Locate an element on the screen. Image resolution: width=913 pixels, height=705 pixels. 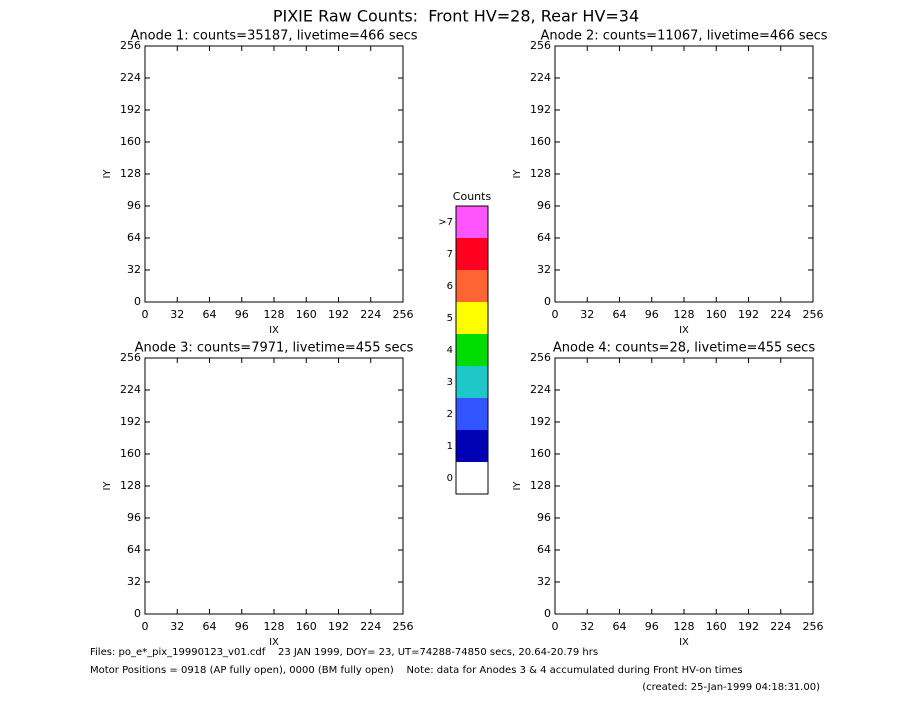
footer-created: (created: 25-Jan-1999 04:18:31.00) is located at coordinates (731, 687).